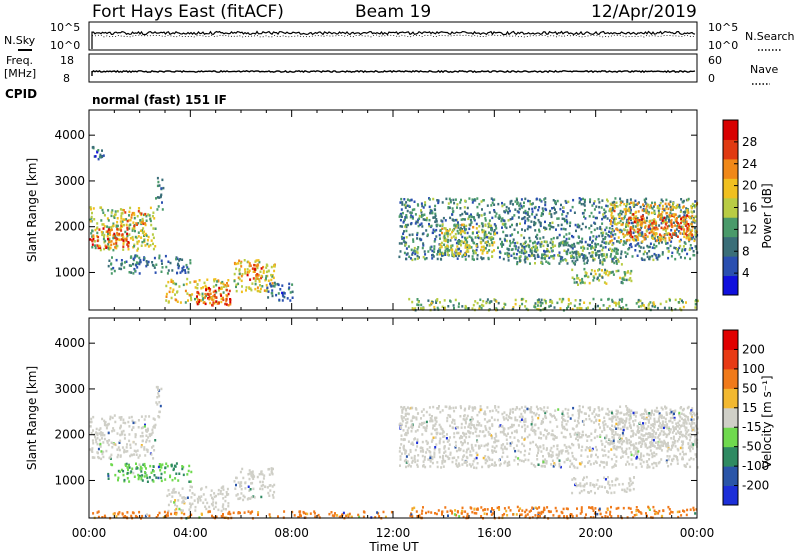 Image resolution: width=800 pixels, height=554 pixels. What do you see at coordinates (723, 45) in the screenshot?
I see `nsky-right-tick-min: 10^0` at bounding box center [723, 45].